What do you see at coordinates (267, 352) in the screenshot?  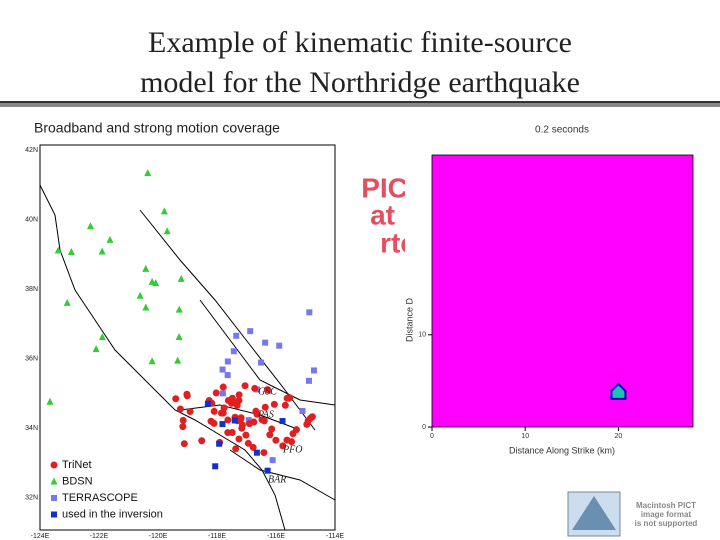 I see `border` at bounding box center [267, 352].